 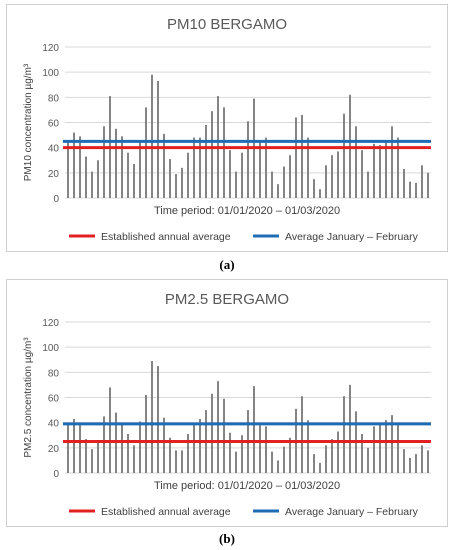 I want to click on caption-a: (a), so click(x=227, y=264).